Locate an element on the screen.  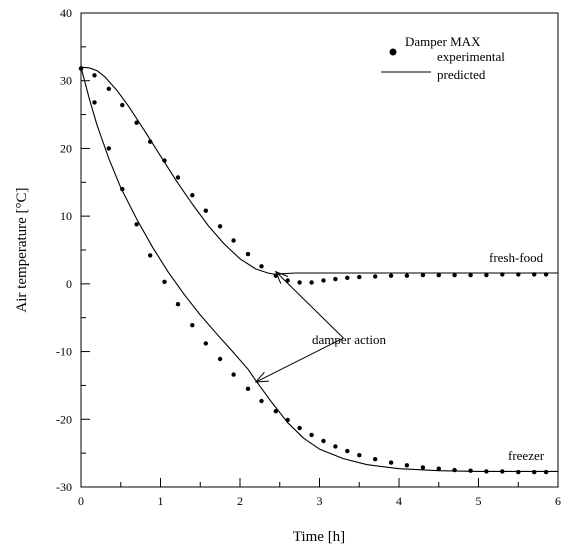
legend-experimental-label: experimental is located at coordinates (471, 56).